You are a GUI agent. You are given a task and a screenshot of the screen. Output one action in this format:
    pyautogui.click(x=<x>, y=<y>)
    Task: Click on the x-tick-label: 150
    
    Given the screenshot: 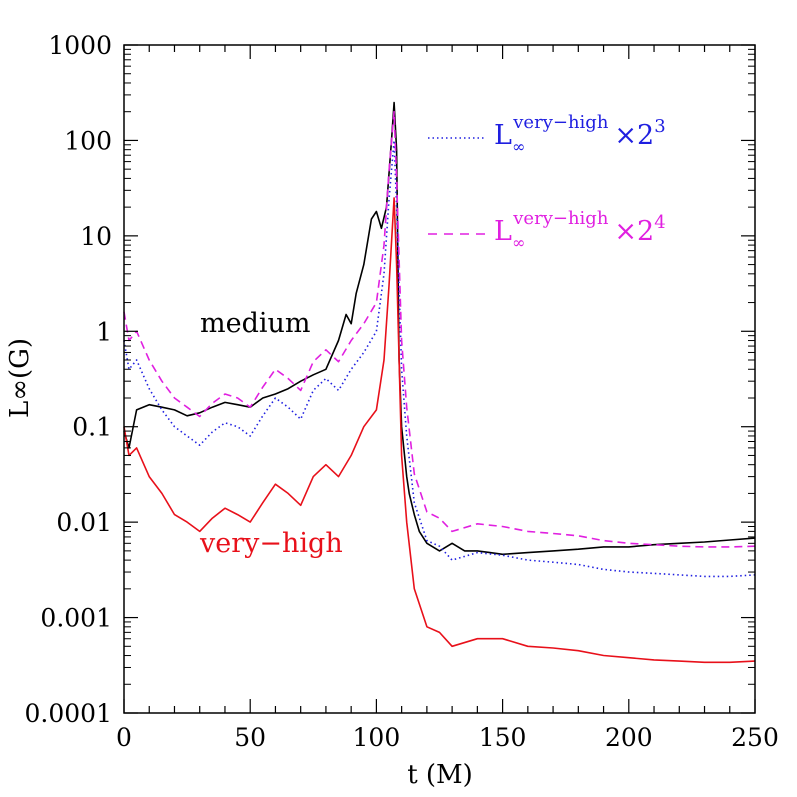 What is the action you would take?
    pyautogui.click(x=503, y=737)
    